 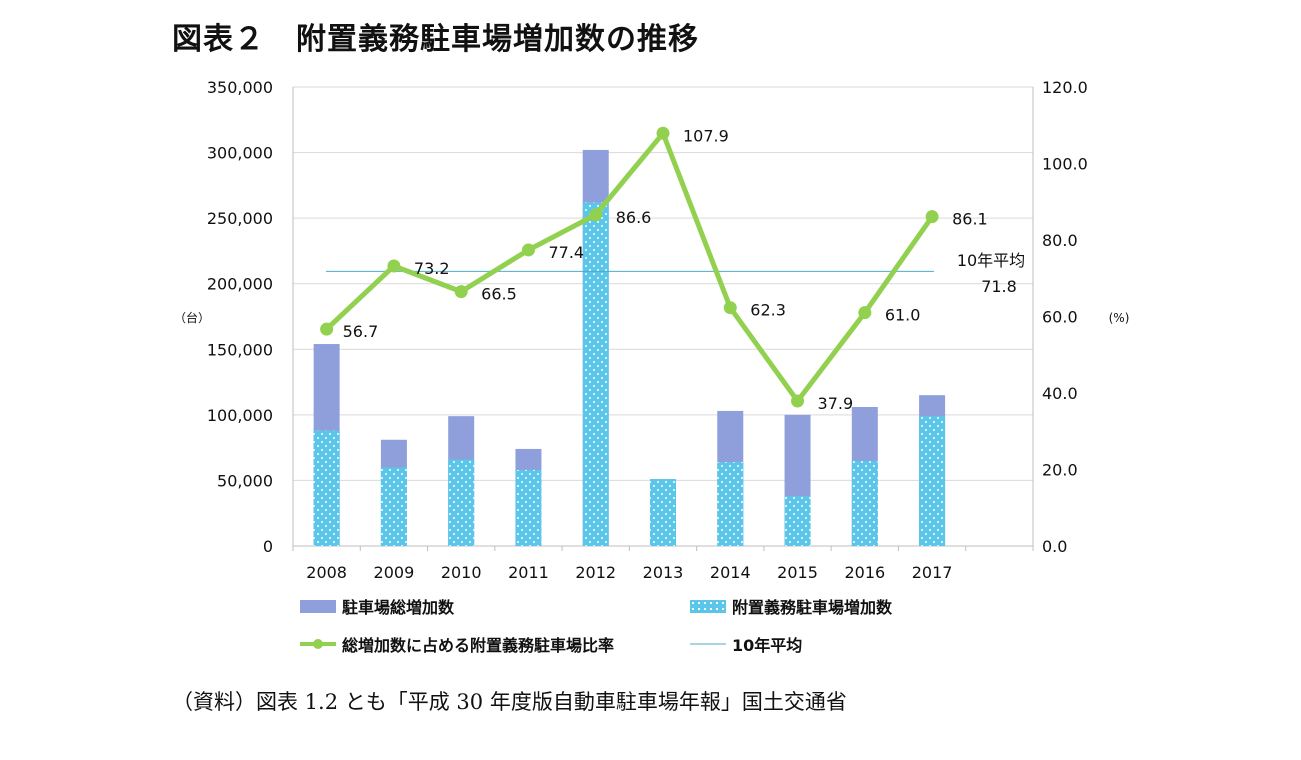 I want to click on legend-label-total: 駐車場総増加数, so click(x=398, y=607).